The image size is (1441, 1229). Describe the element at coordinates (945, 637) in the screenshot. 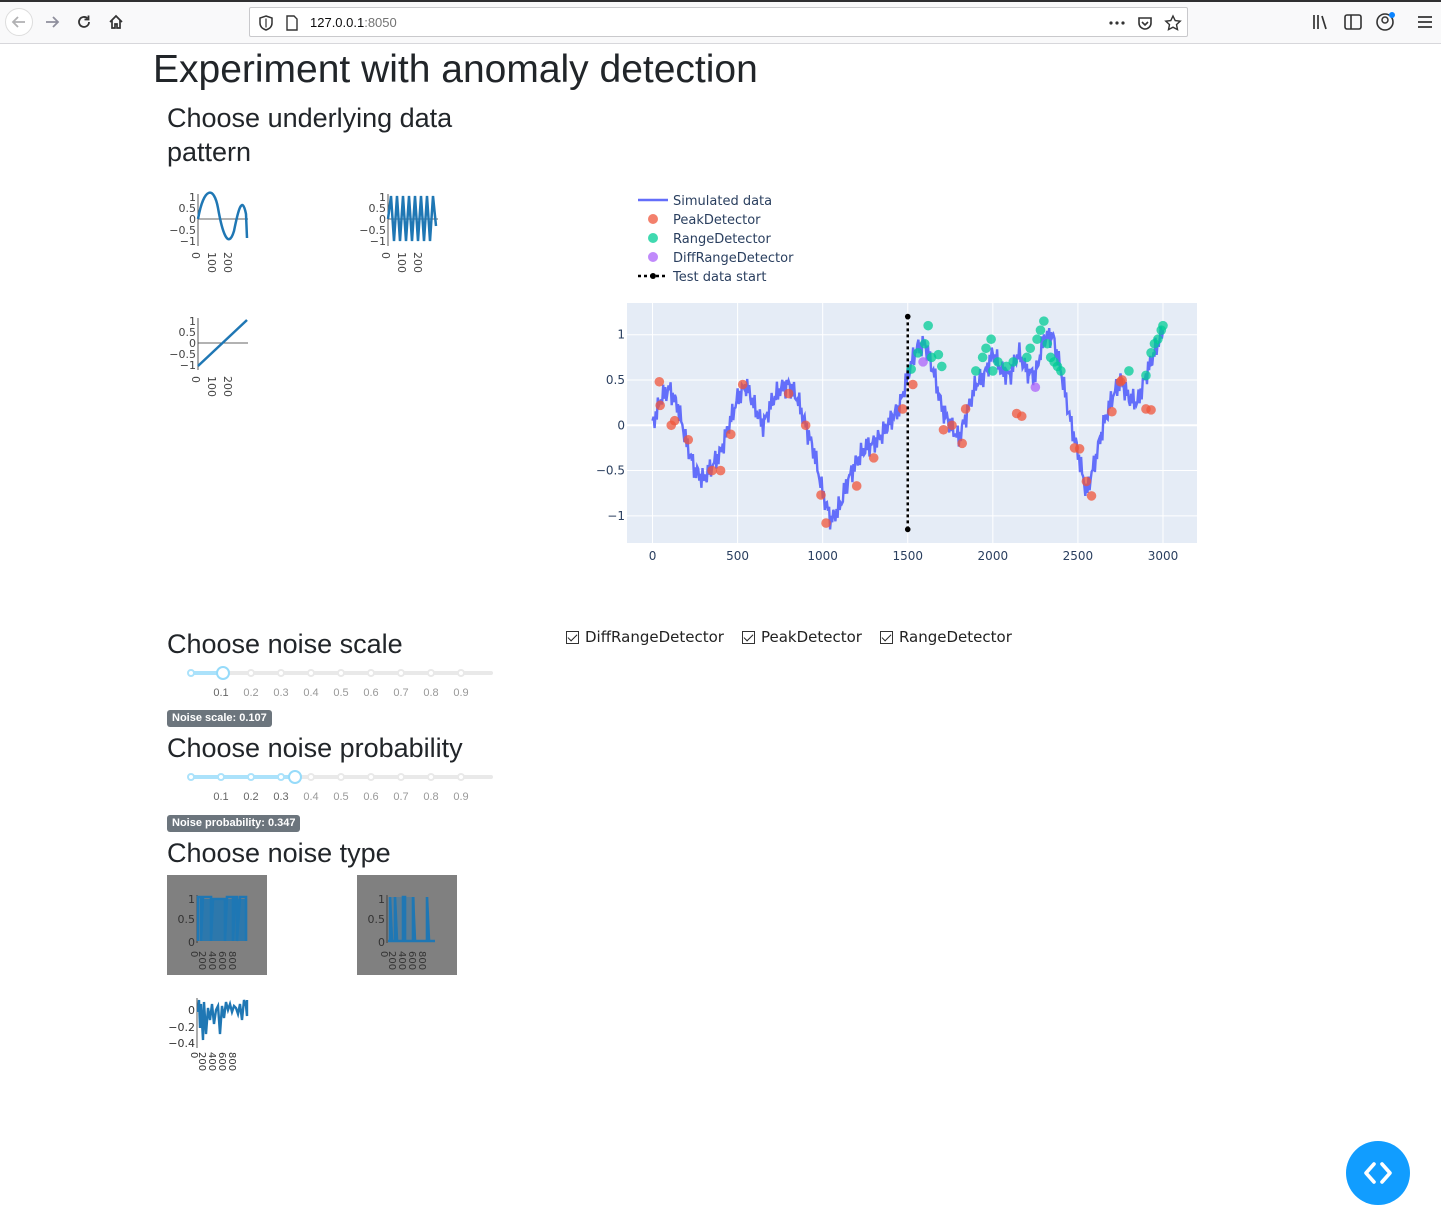

I see `checkbox-range: RangeDetector` at that location.